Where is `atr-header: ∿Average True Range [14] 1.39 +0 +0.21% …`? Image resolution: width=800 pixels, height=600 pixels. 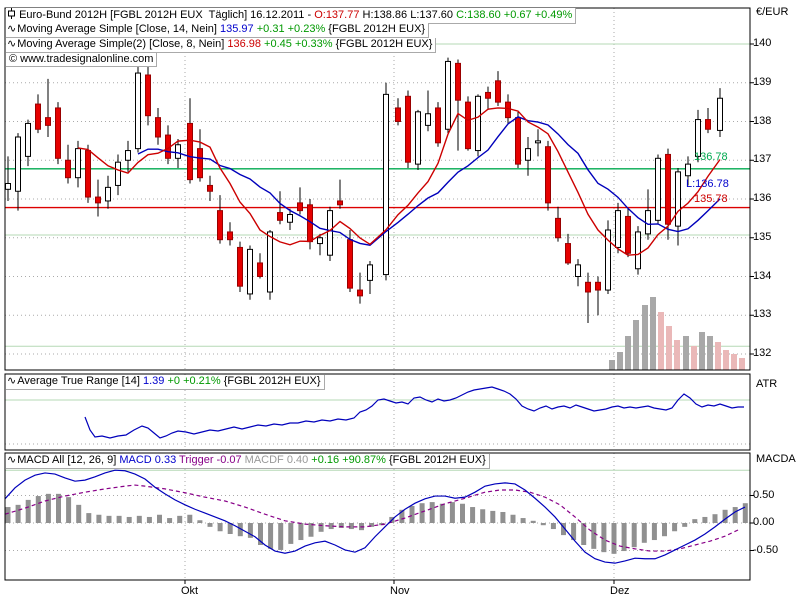 atr-header: ∿Average True Range [14] 1.39 +0 +0.21% … is located at coordinates (165, 382).